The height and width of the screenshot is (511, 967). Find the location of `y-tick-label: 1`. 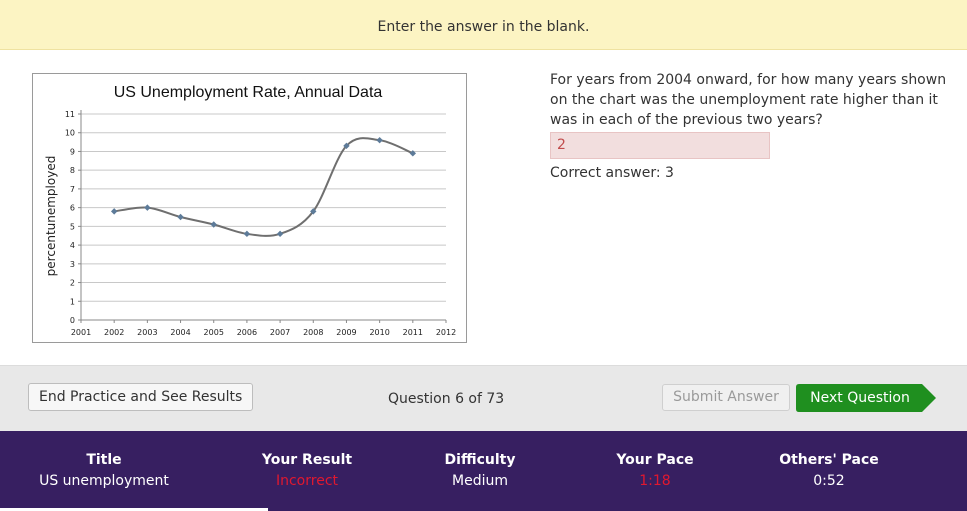

y-tick-label: 1 is located at coordinates (72, 301).